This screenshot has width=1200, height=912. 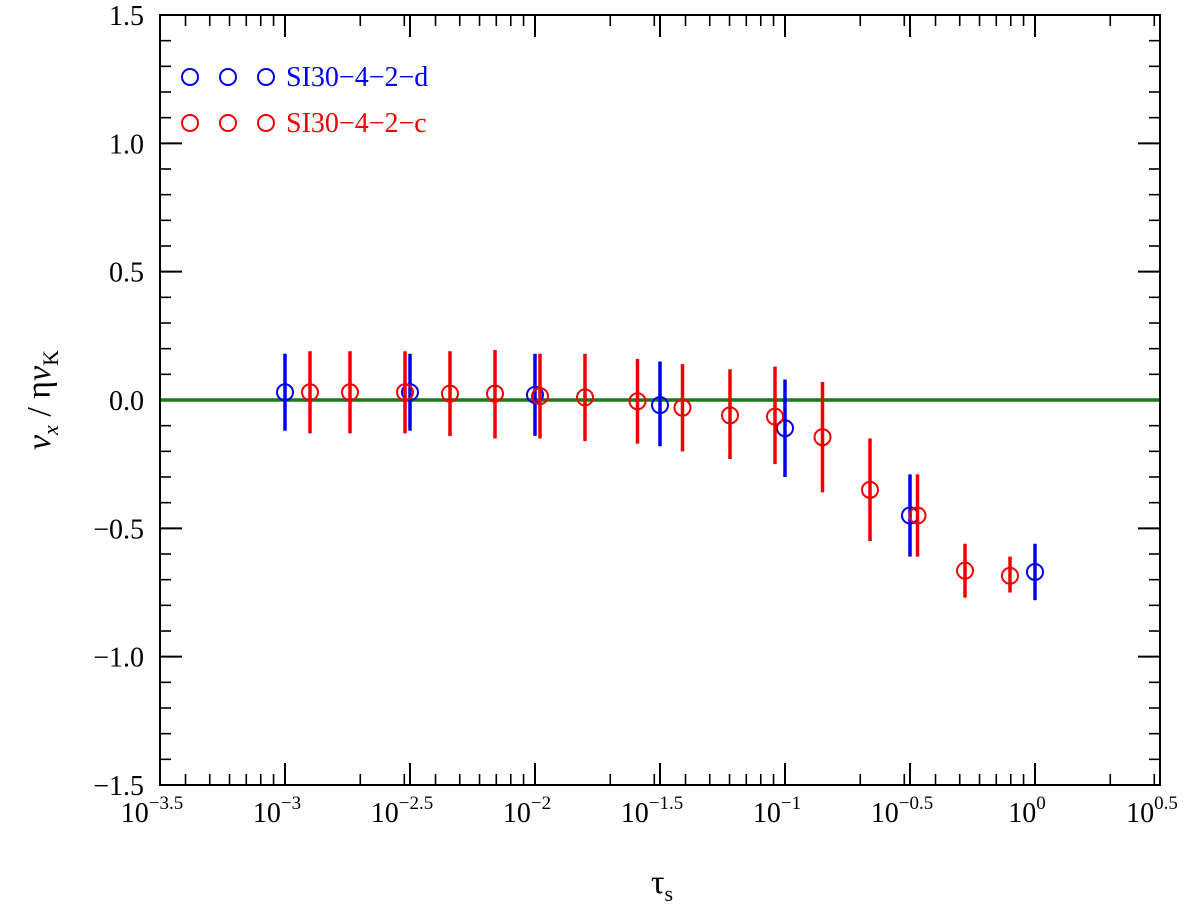 What do you see at coordinates (118, 529) in the screenshot?
I see `y-tick-label: −0.5` at bounding box center [118, 529].